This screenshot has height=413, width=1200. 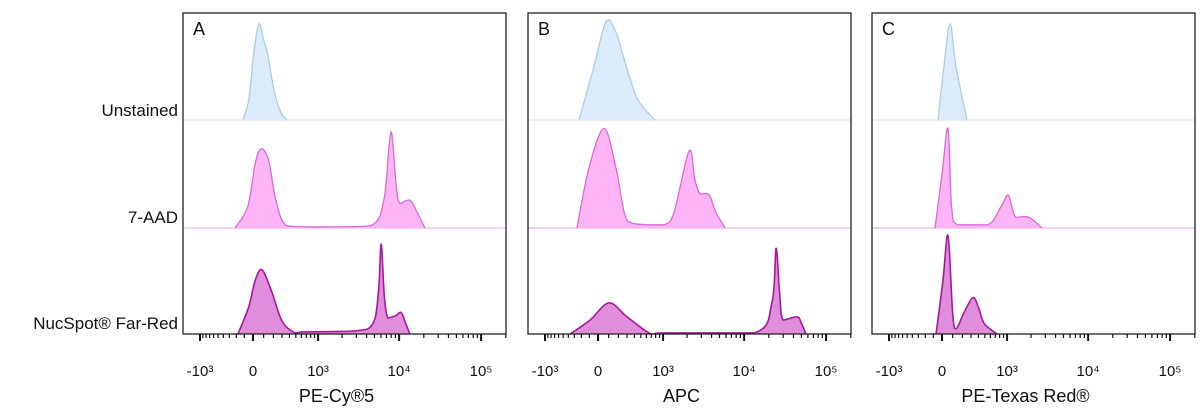 What do you see at coordinates (105, 323) in the screenshot?
I see `row-label-nucspot-far-red: NucSpot® Far-Red` at bounding box center [105, 323].